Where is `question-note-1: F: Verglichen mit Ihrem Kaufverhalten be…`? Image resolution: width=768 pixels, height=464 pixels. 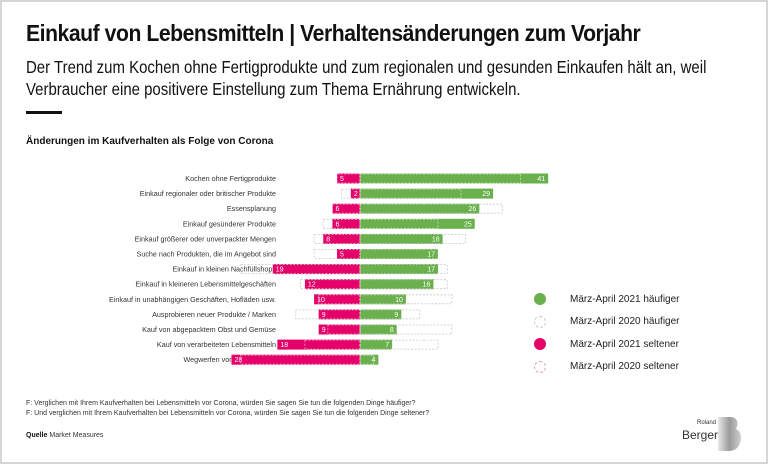 question-note-1: F: Verglichen mit Ihrem Kaufverhalten be… is located at coordinates (221, 403).